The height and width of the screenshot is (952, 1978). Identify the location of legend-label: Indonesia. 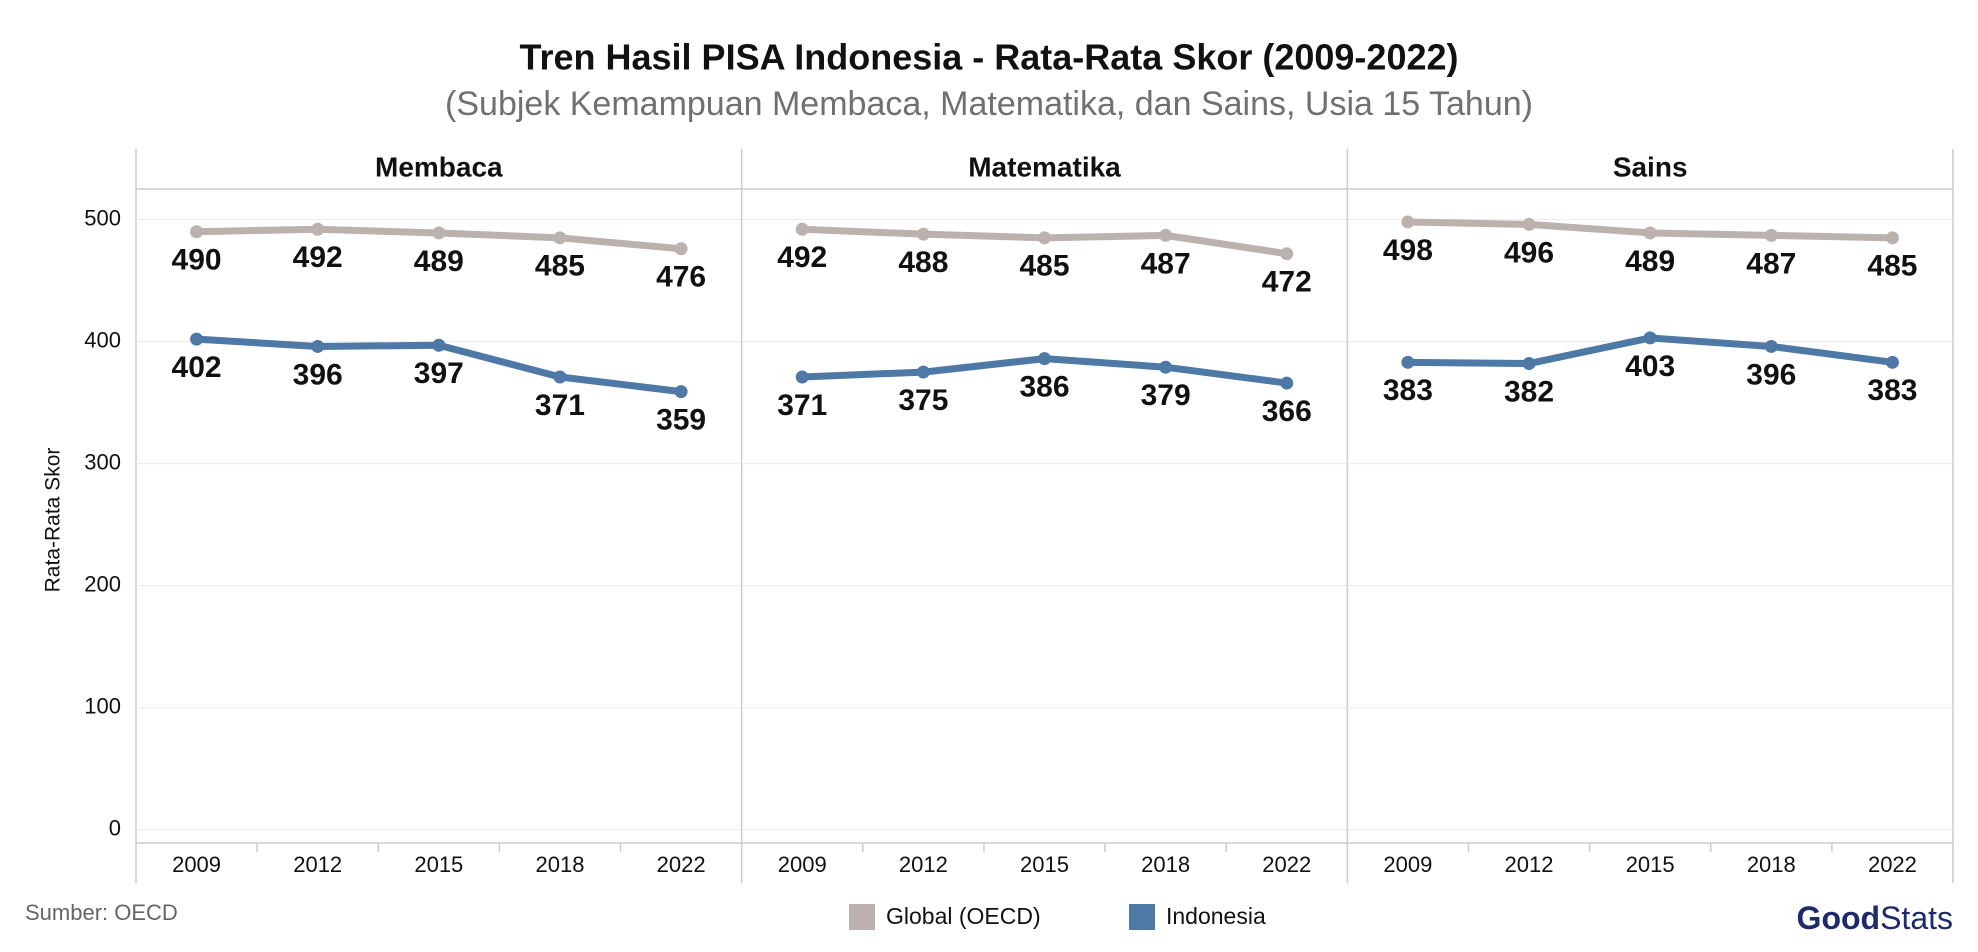
(1216, 916).